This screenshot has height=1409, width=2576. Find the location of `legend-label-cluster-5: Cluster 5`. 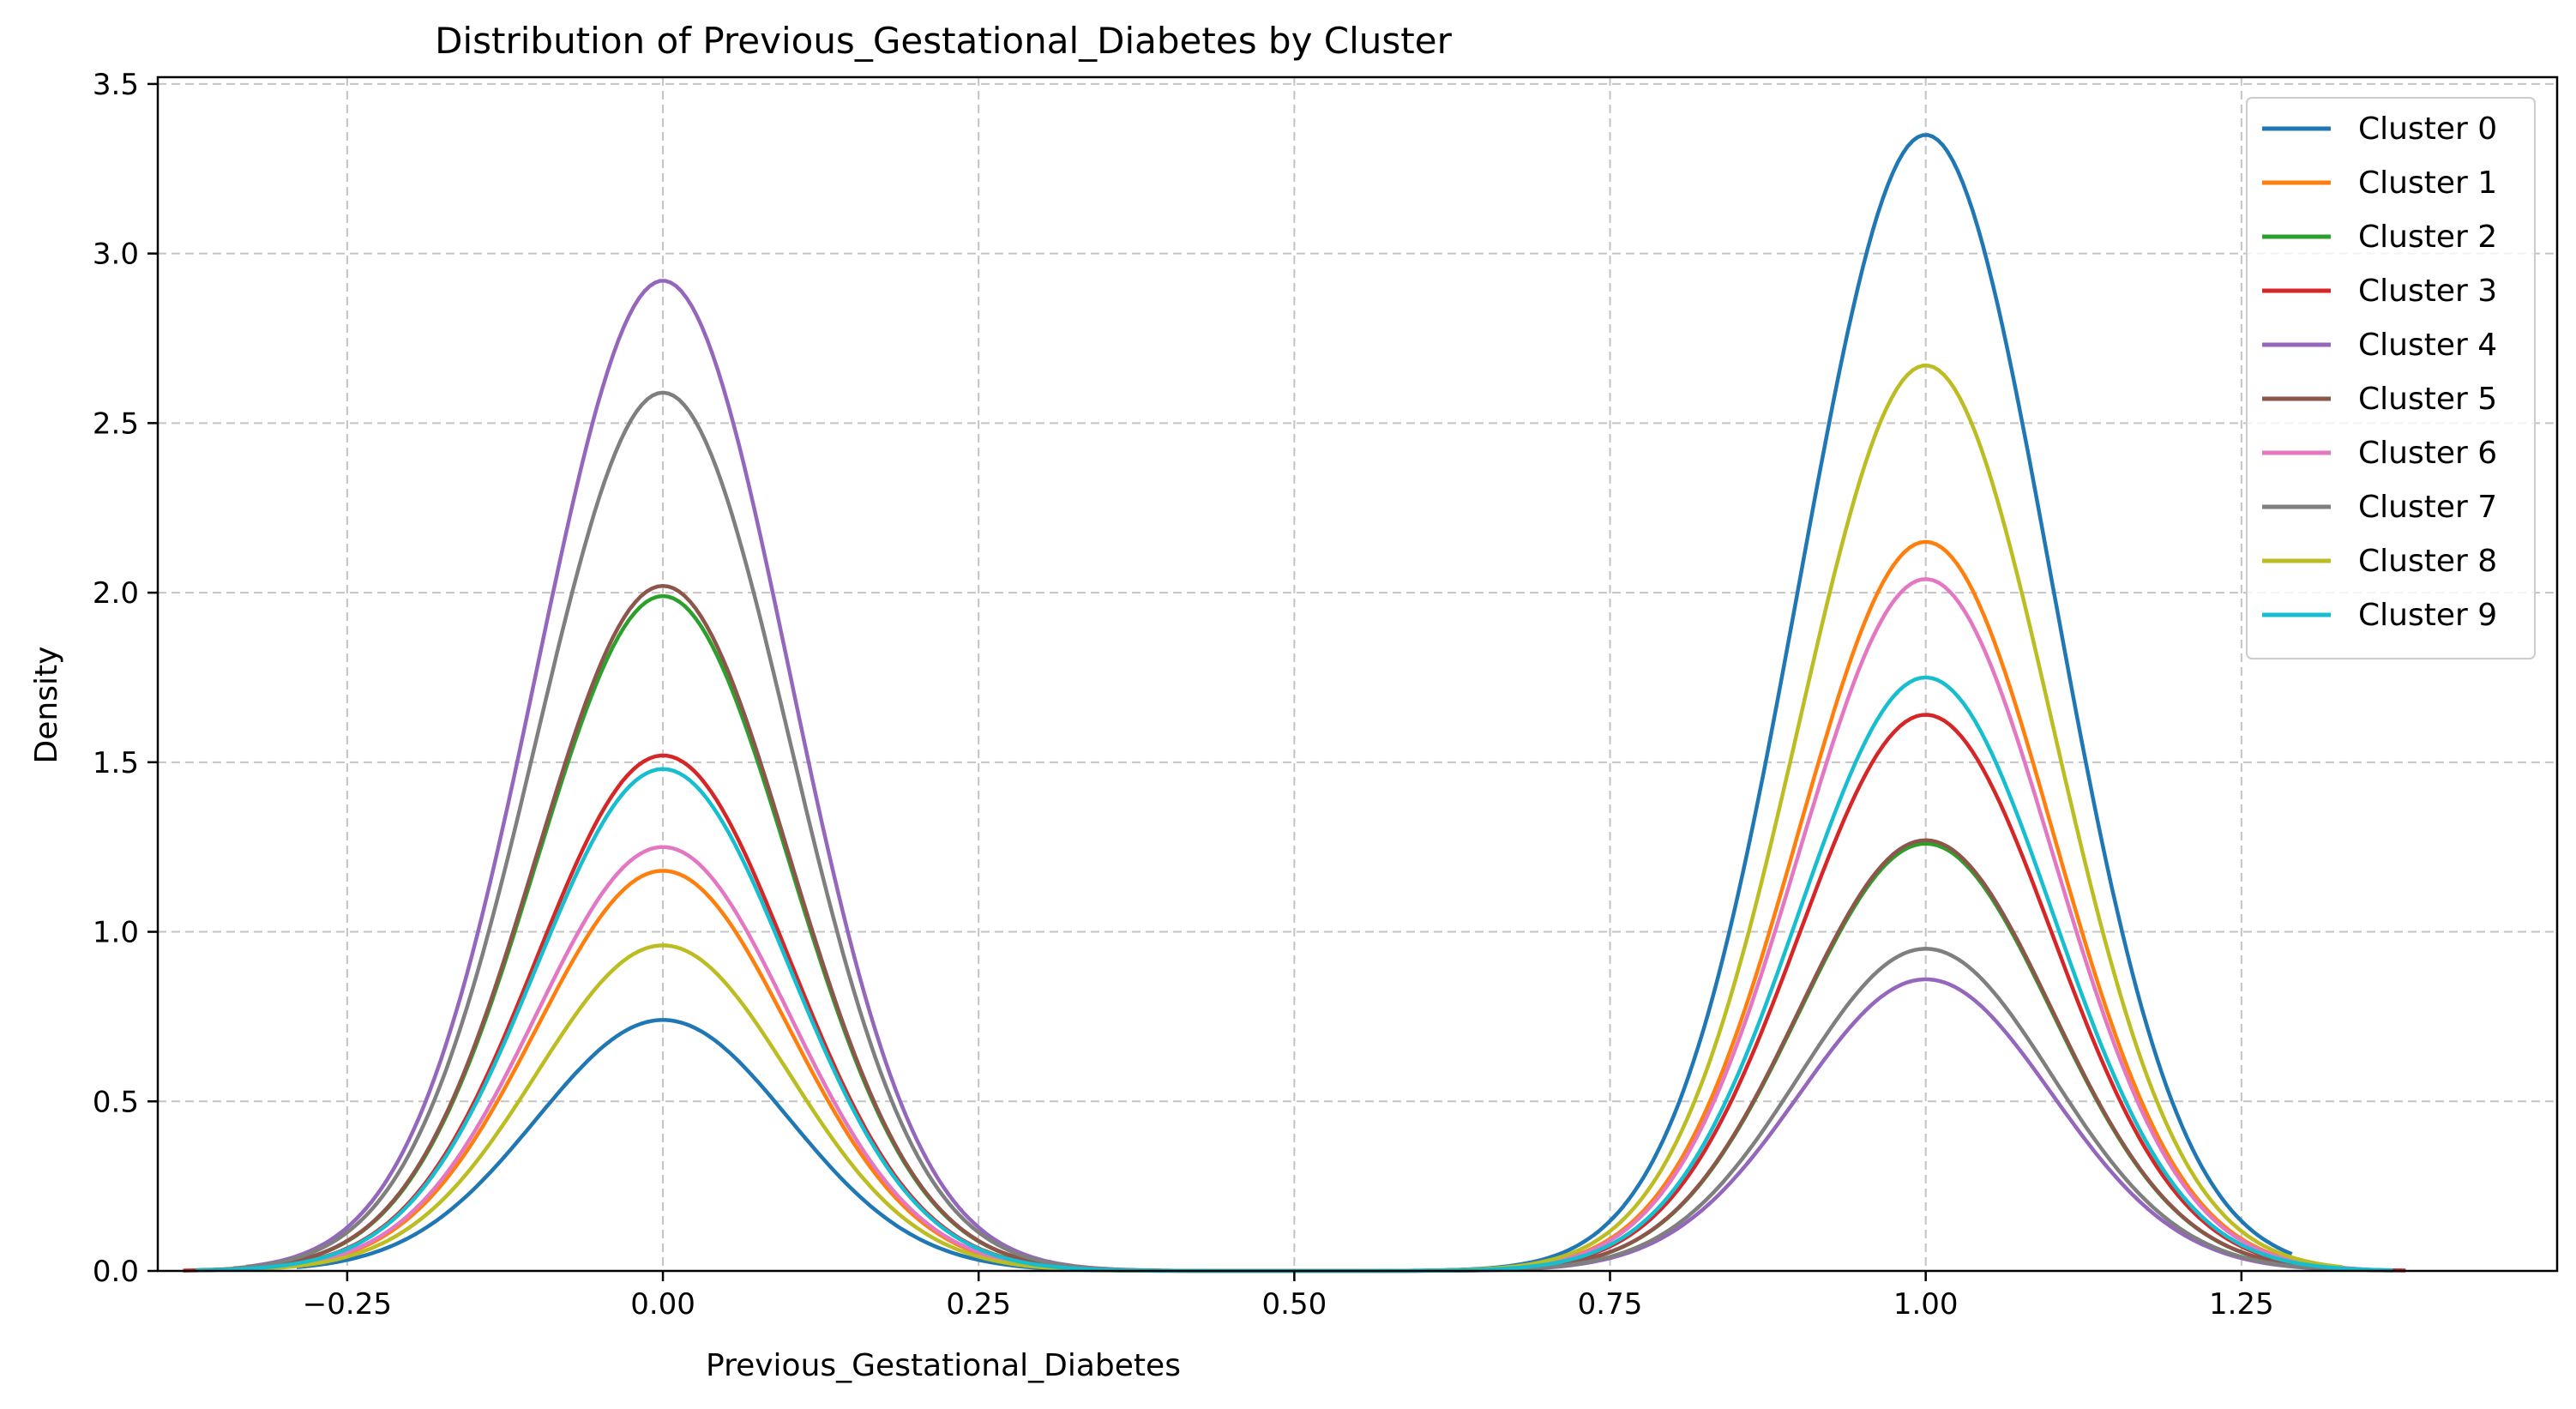

legend-label-cluster-5: Cluster 5 is located at coordinates (2427, 399).